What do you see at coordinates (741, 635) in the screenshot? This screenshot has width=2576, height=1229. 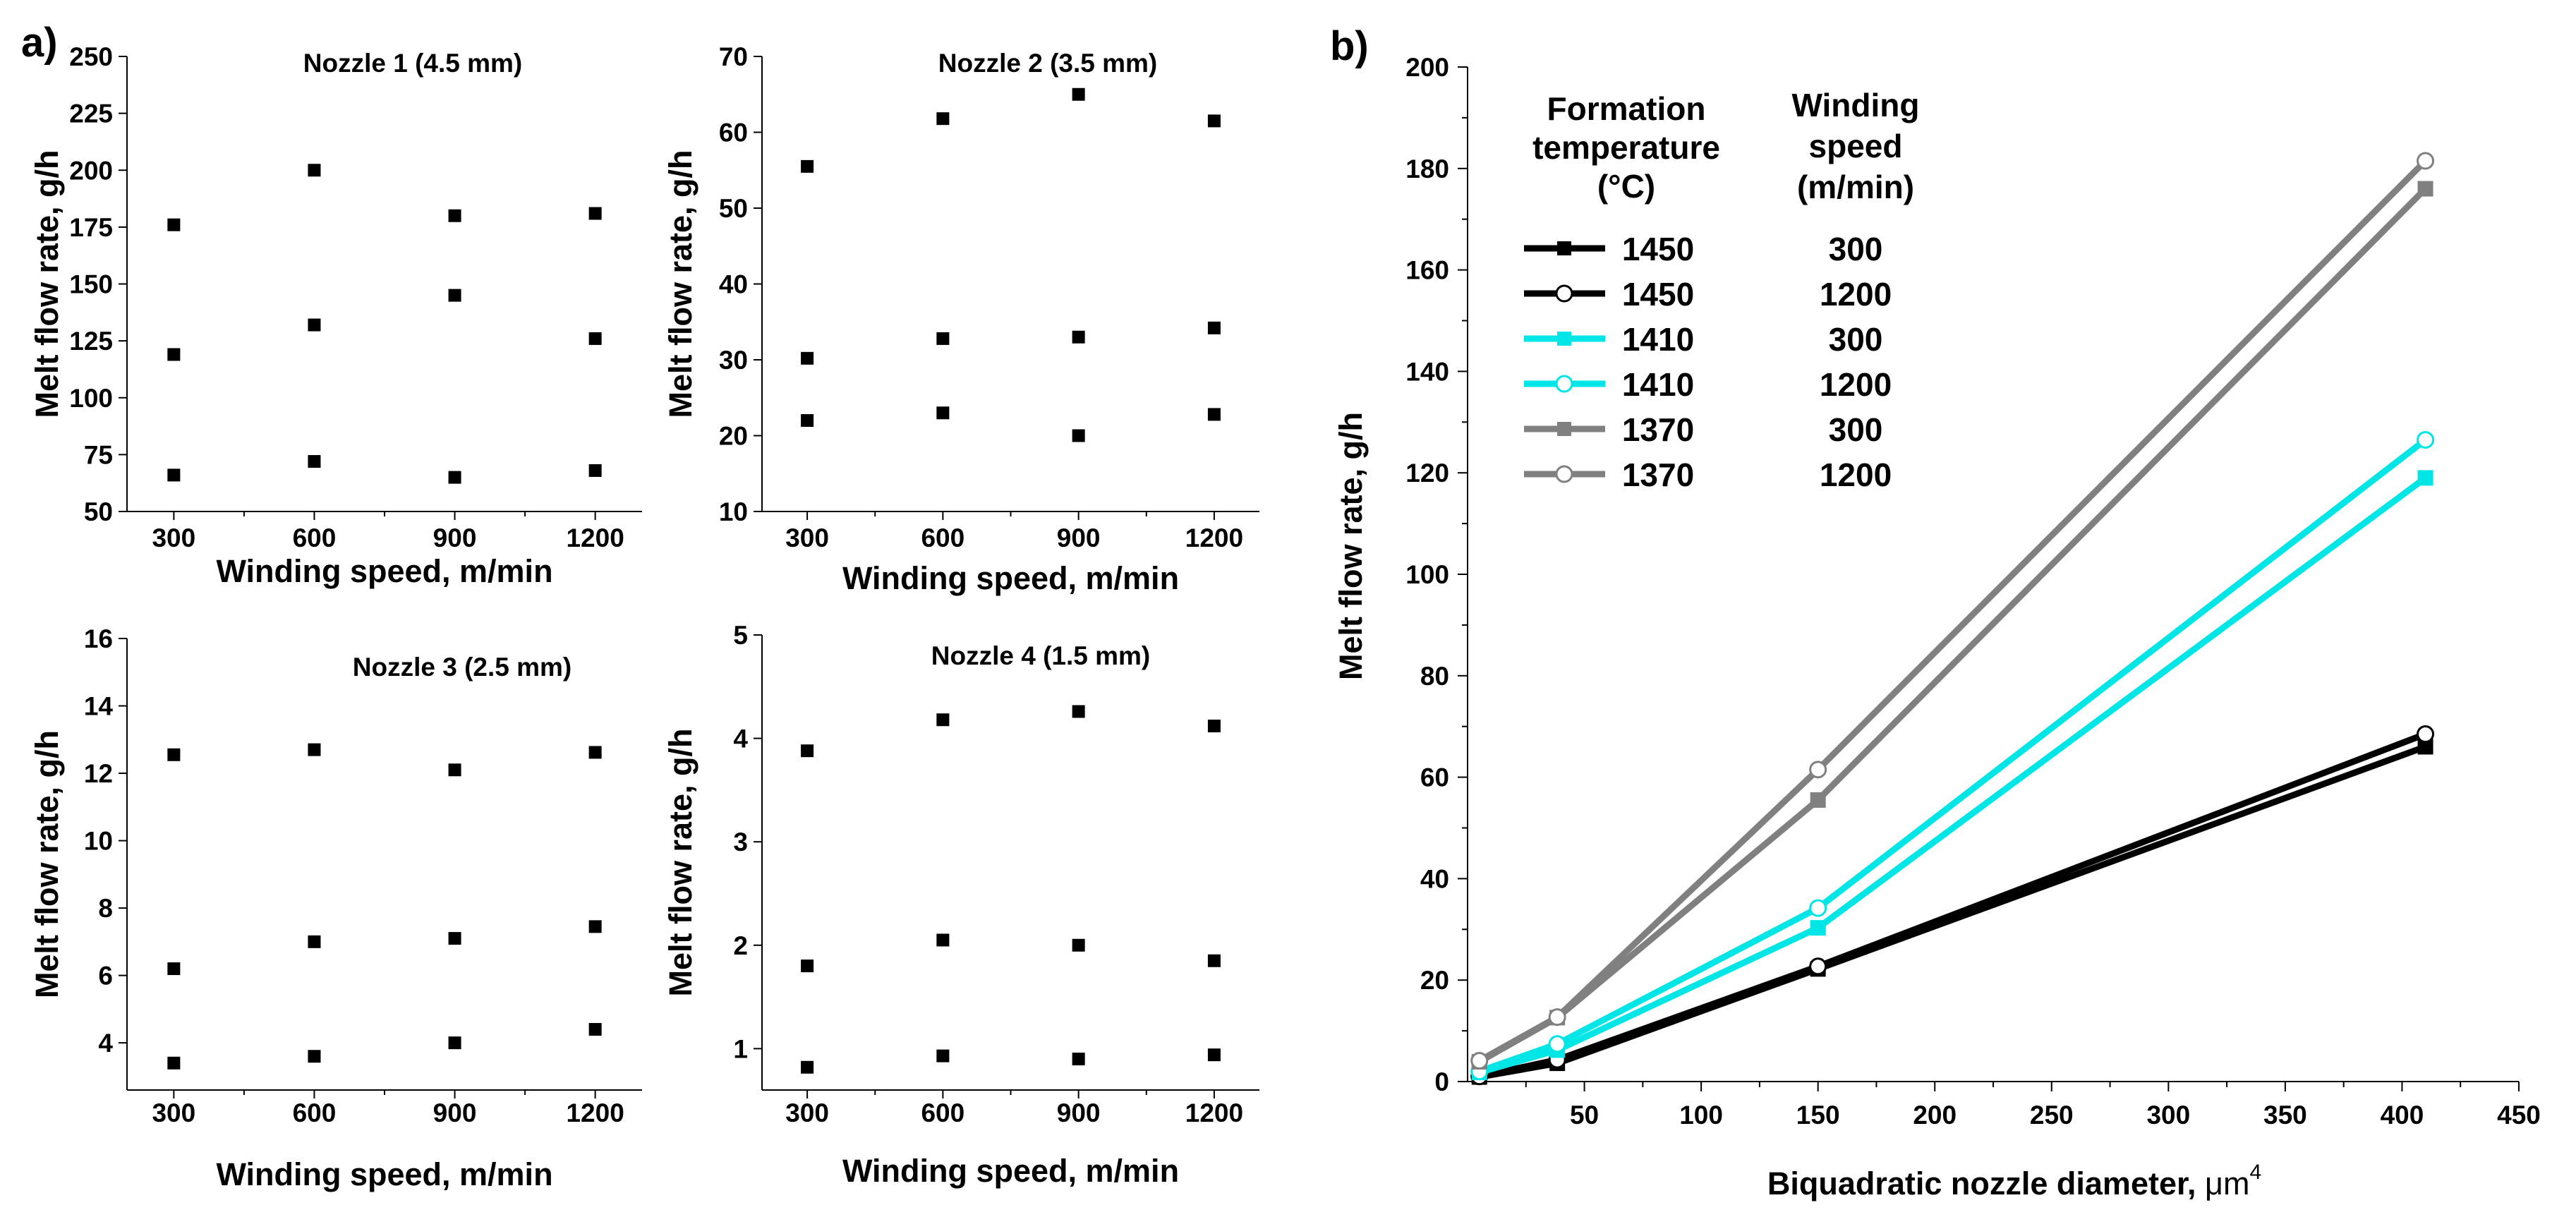 I see `y-tick-label: 5` at bounding box center [741, 635].